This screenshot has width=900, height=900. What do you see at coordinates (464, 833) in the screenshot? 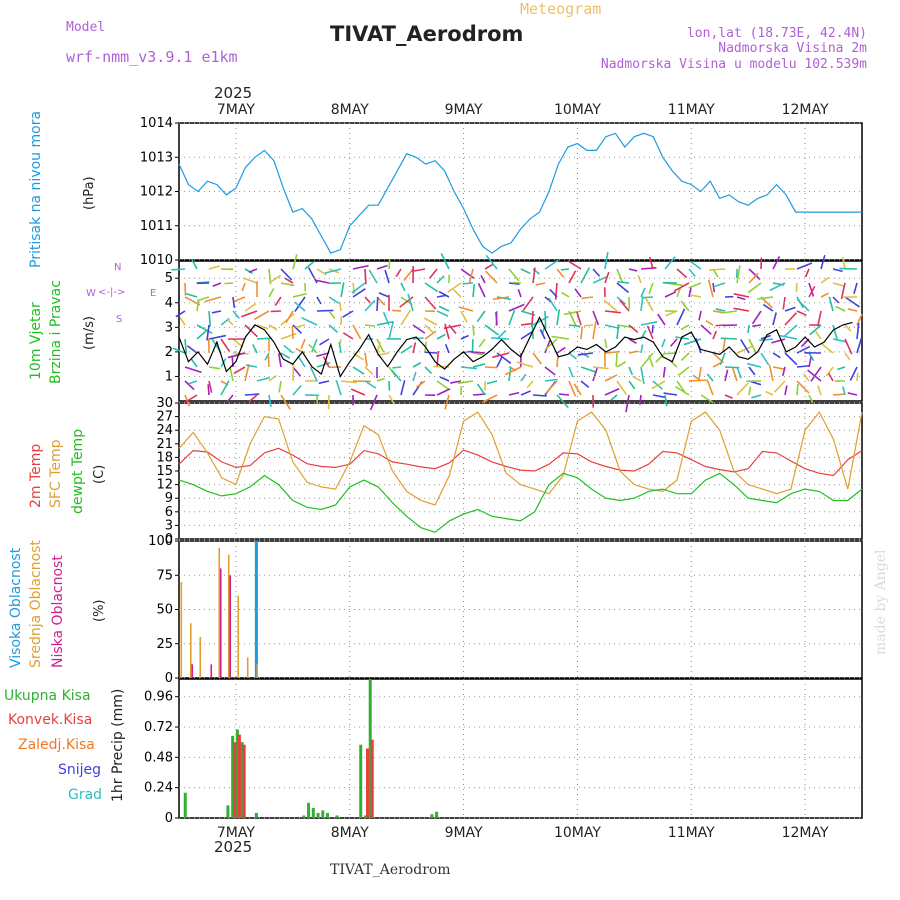
I see `day-label-bottom: 9MAY` at bounding box center [464, 833].